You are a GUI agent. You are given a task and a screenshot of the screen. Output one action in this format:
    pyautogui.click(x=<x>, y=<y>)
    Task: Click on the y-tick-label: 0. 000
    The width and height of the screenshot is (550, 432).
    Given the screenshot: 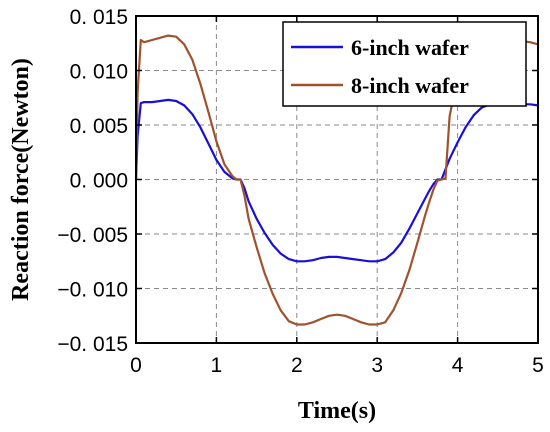 What is the action you would take?
    pyautogui.click(x=99, y=181)
    